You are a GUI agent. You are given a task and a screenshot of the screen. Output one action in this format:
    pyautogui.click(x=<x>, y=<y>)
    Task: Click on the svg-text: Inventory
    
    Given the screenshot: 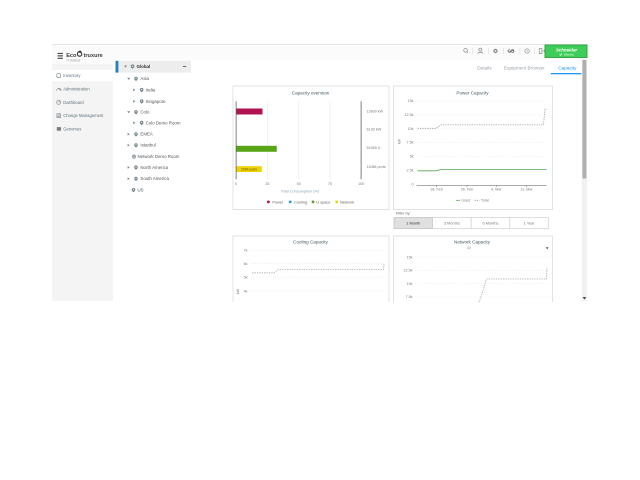 What is the action you would take?
    pyautogui.click(x=72, y=75)
    